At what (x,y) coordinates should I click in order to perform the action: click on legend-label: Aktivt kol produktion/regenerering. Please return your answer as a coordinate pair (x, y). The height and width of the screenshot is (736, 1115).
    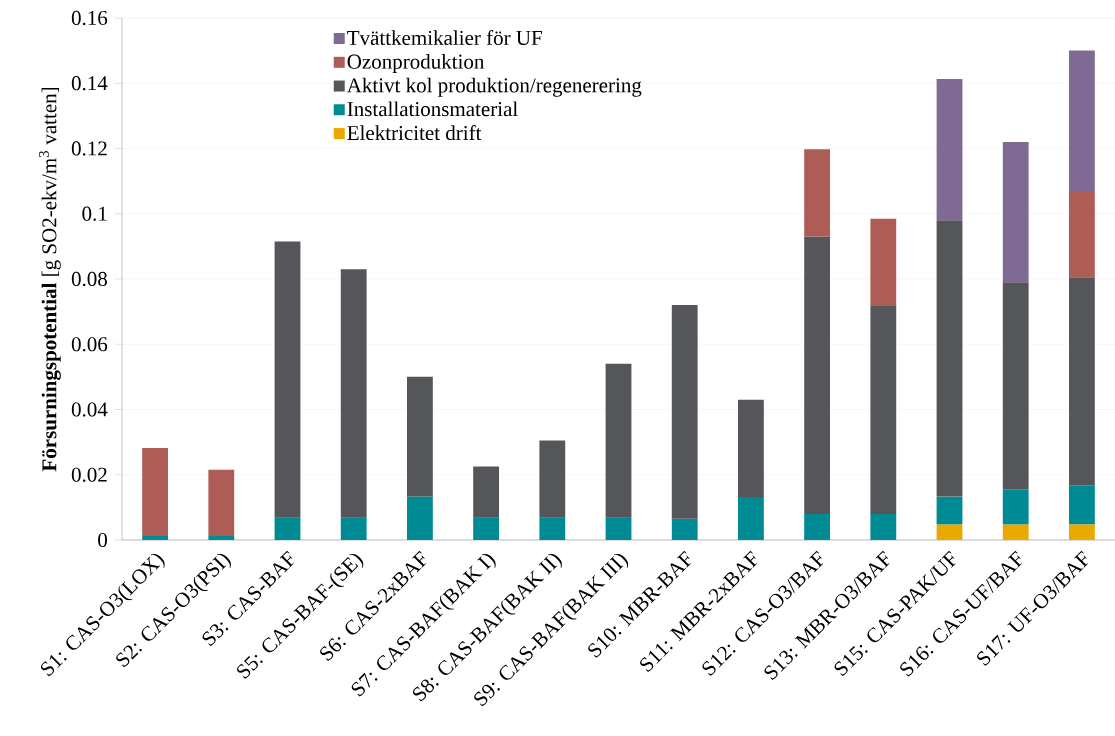
    Looking at the image, I should click on (494, 87).